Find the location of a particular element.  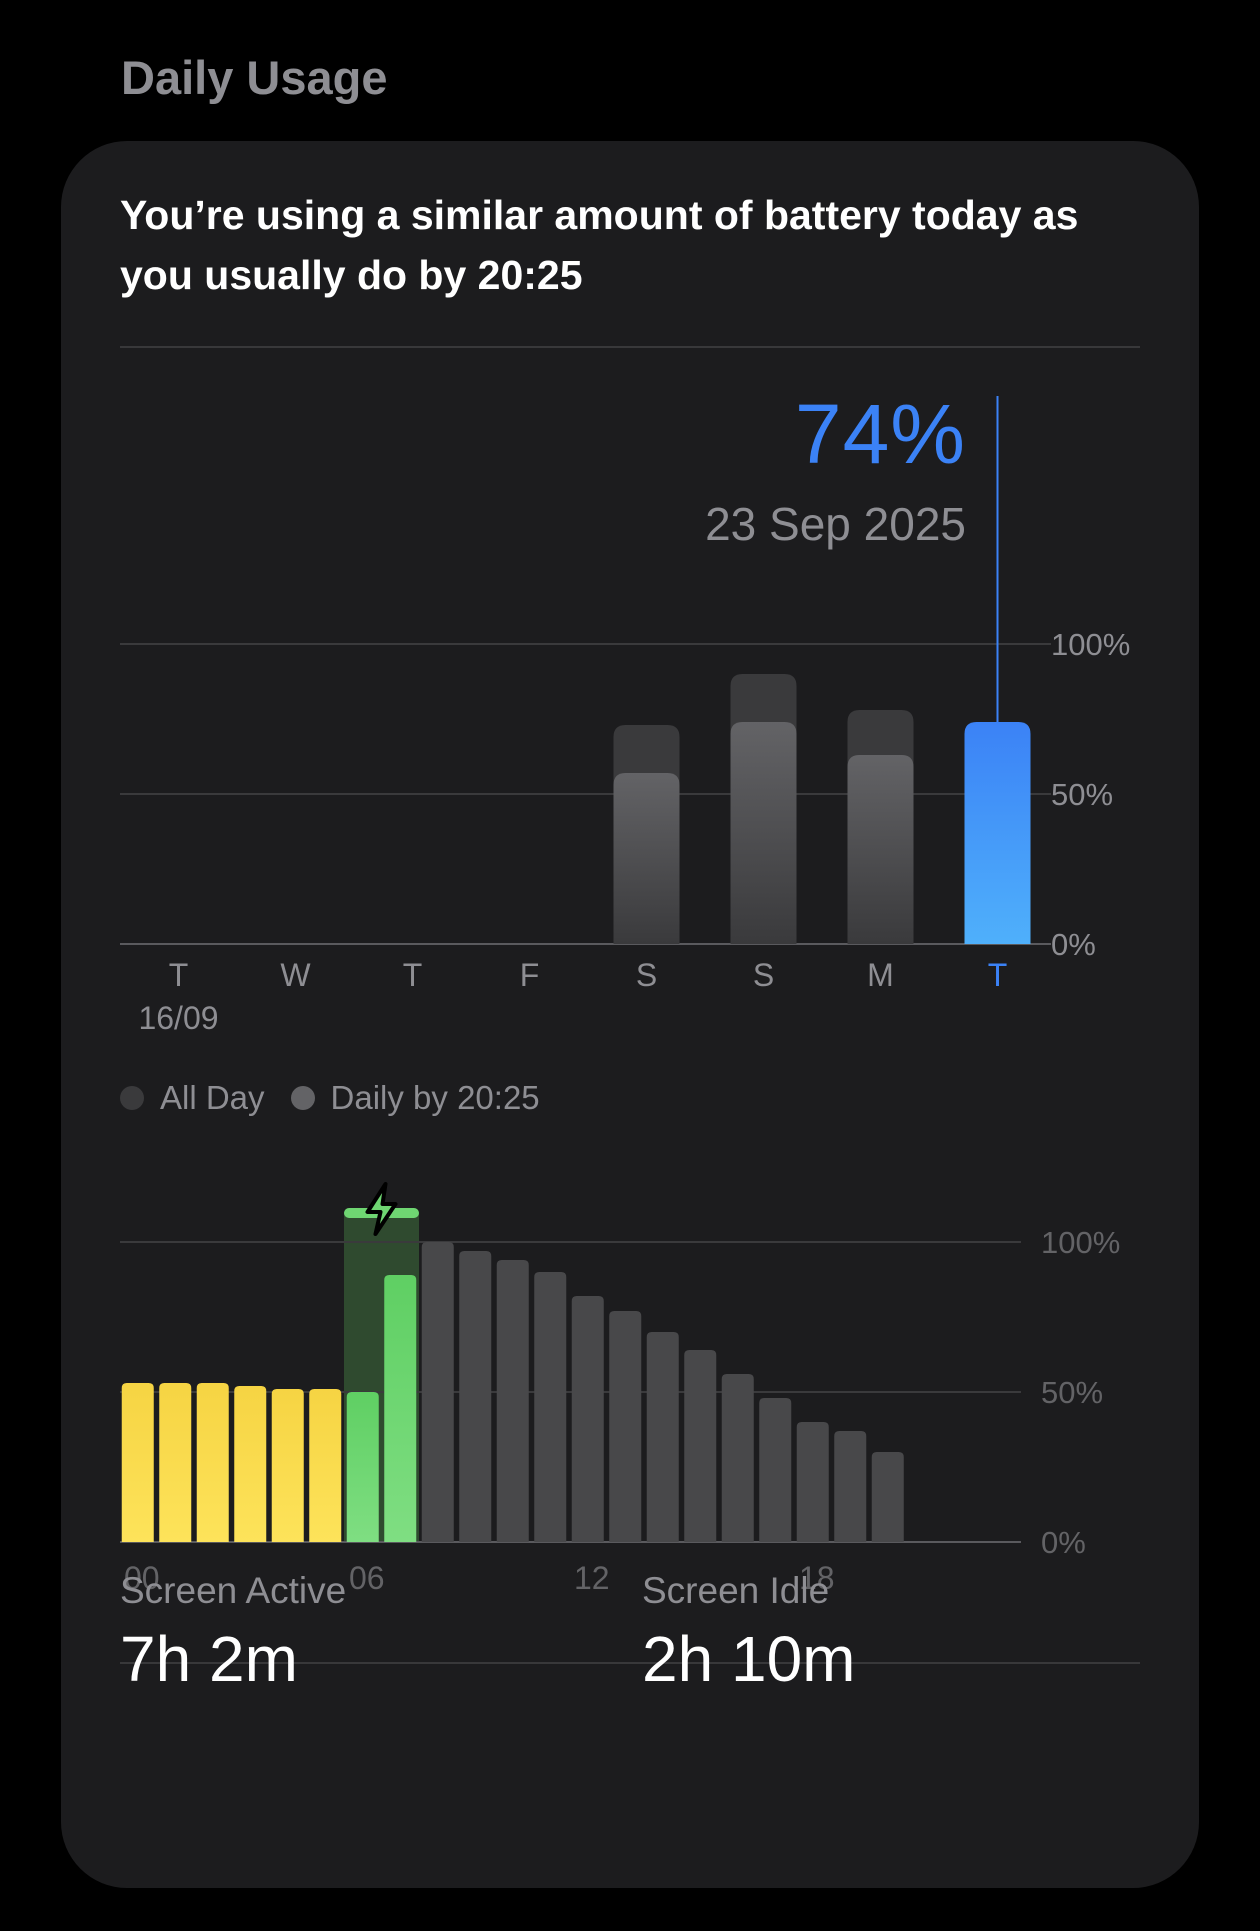

legend-dot-all-day is located at coordinates (132, 1098).